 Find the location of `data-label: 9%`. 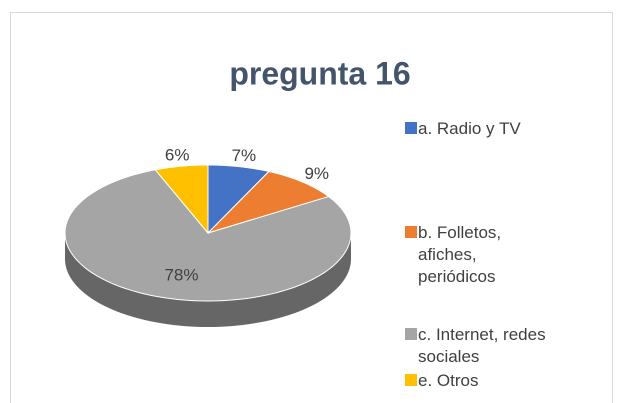

data-label: 9% is located at coordinates (316, 173).